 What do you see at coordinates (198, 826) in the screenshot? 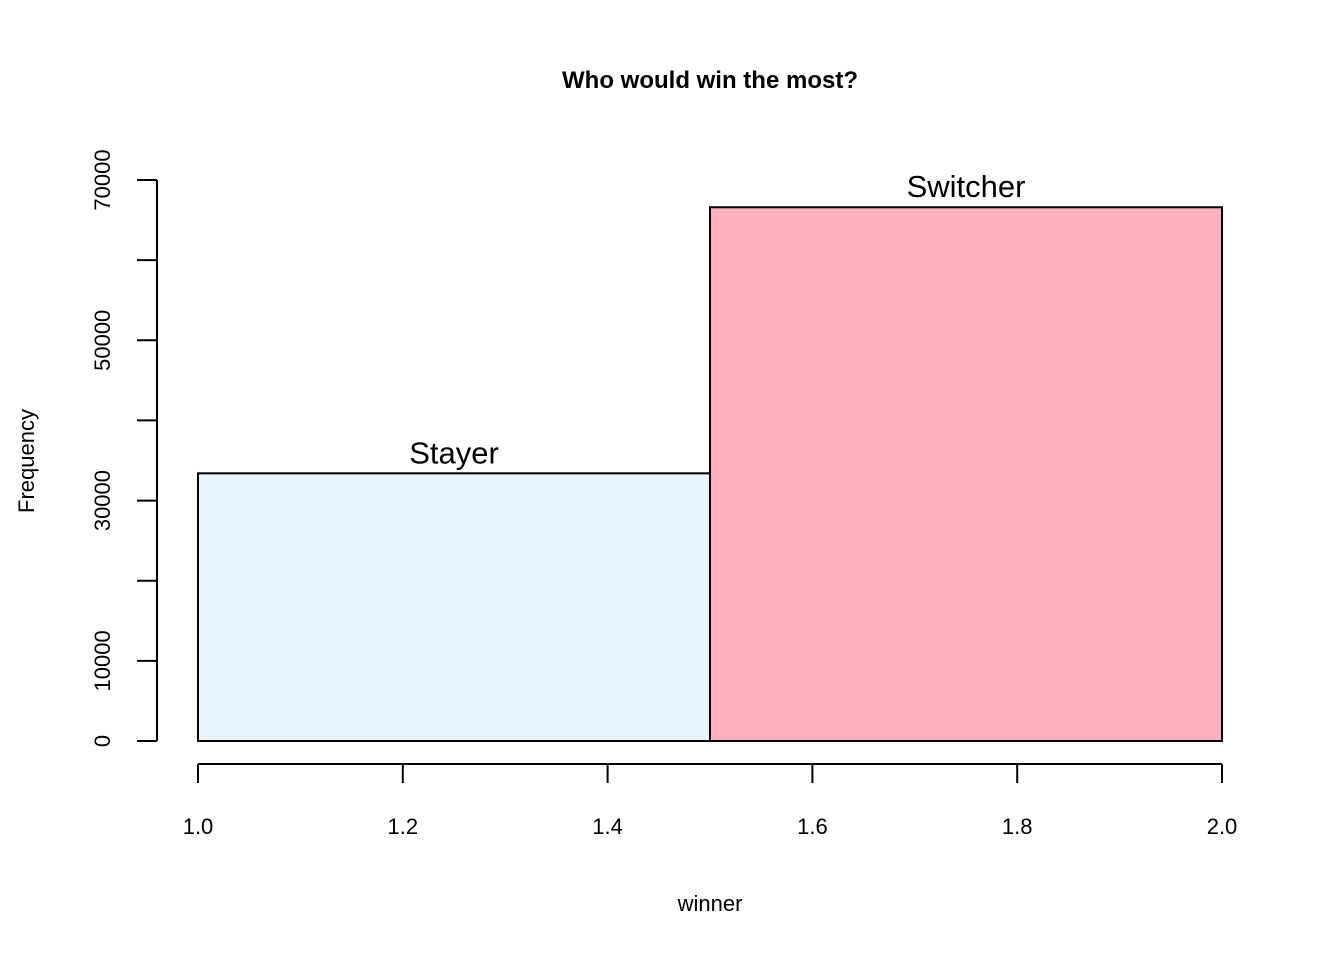
I see `x-tick-label: 1.0` at bounding box center [198, 826].